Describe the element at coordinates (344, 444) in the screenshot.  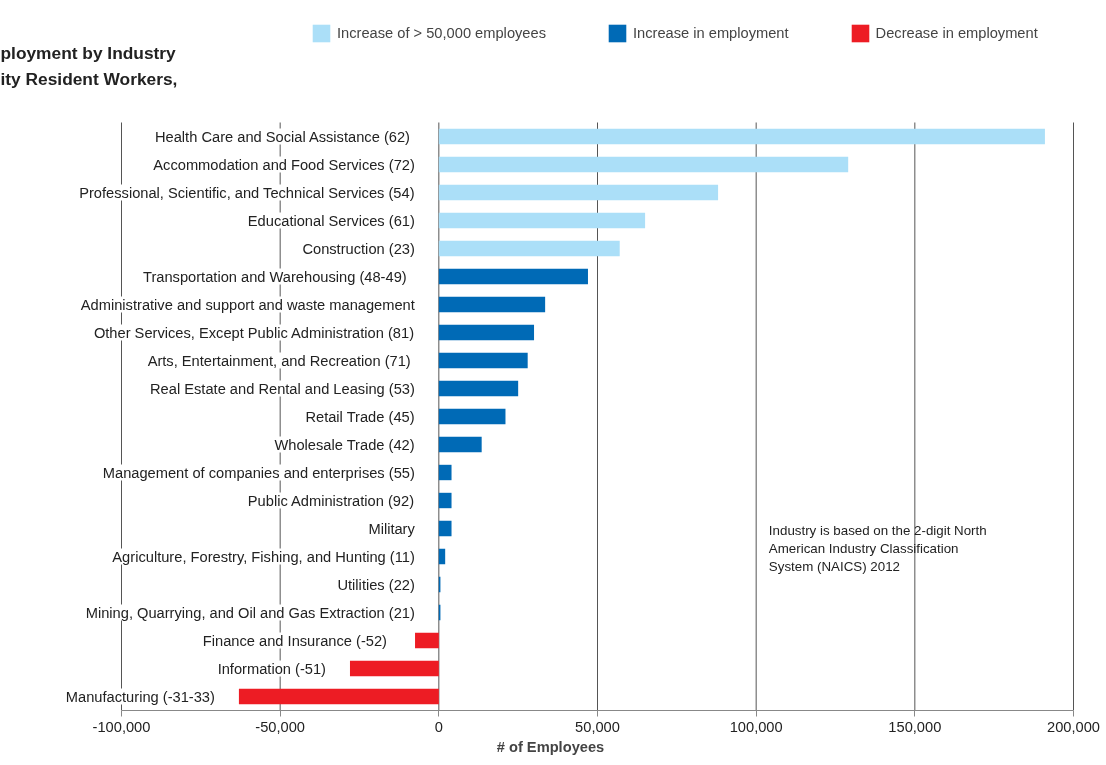
I see `y-tick-label: Wholesale Trade (42)` at that location.